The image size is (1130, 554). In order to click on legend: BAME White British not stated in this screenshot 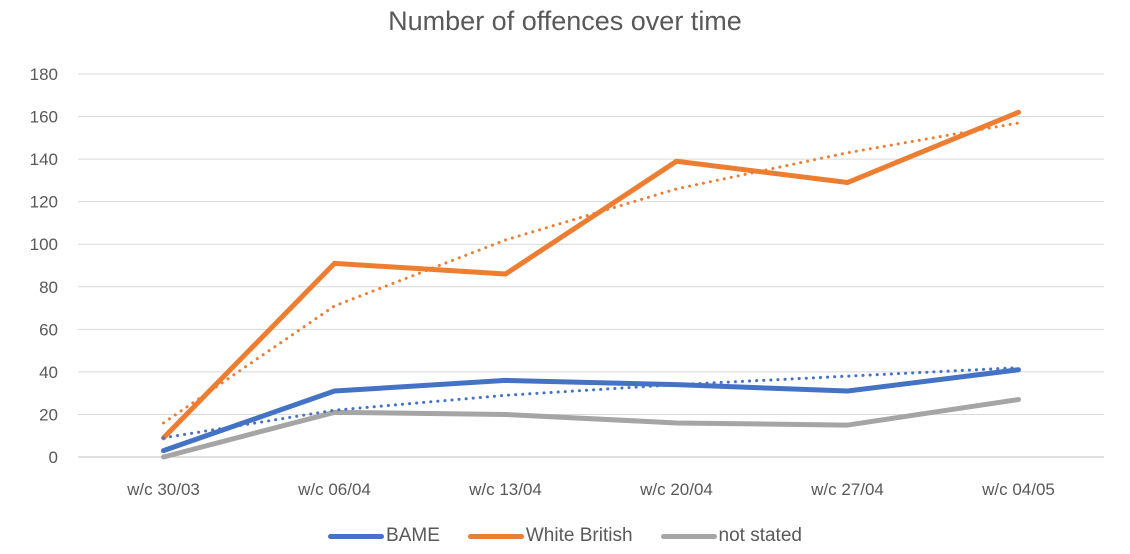, I will do `click(565, 536)`.